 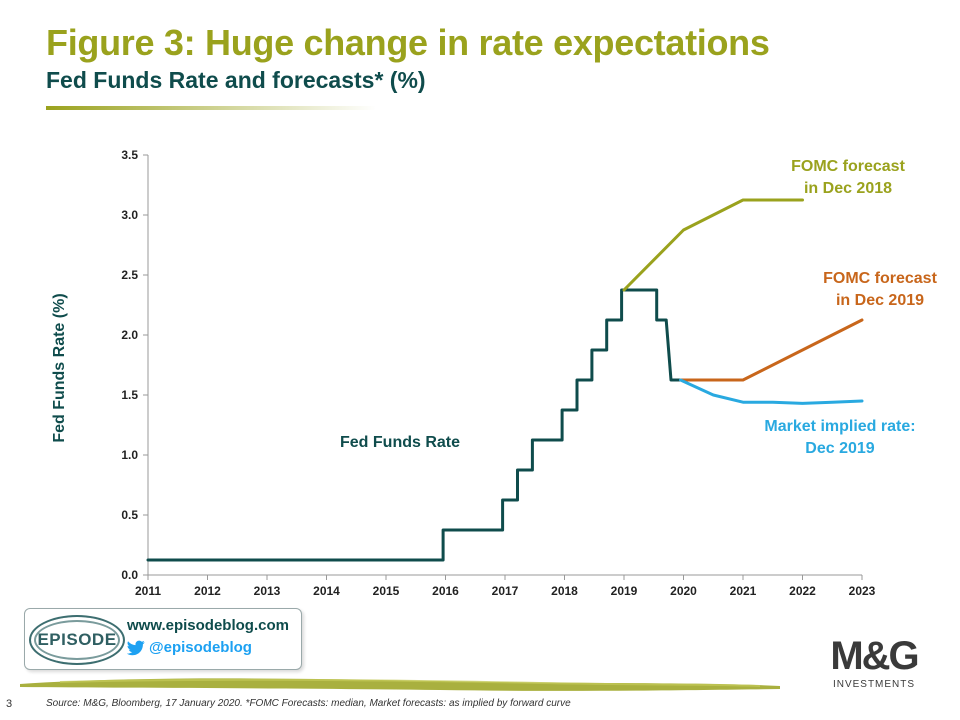 What do you see at coordinates (445, 591) in the screenshot?
I see `x-tick-label: 2016` at bounding box center [445, 591].